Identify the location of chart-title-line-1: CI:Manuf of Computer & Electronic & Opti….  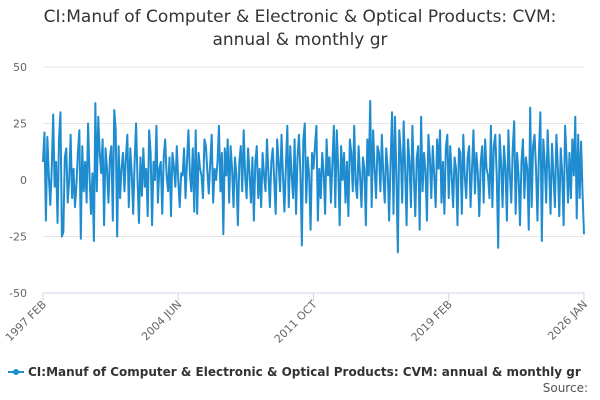
(300, 17).